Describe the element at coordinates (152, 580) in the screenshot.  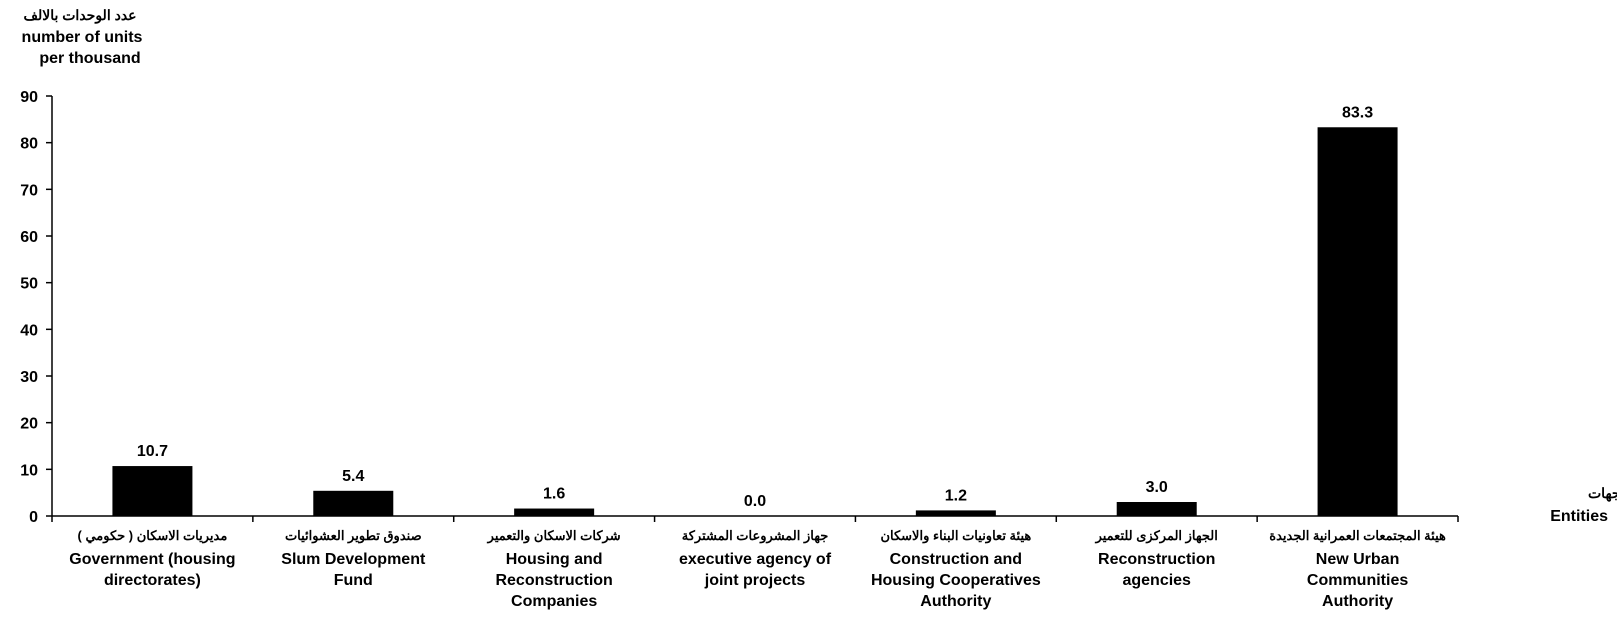
I see `category-label: directorates)` at that location.